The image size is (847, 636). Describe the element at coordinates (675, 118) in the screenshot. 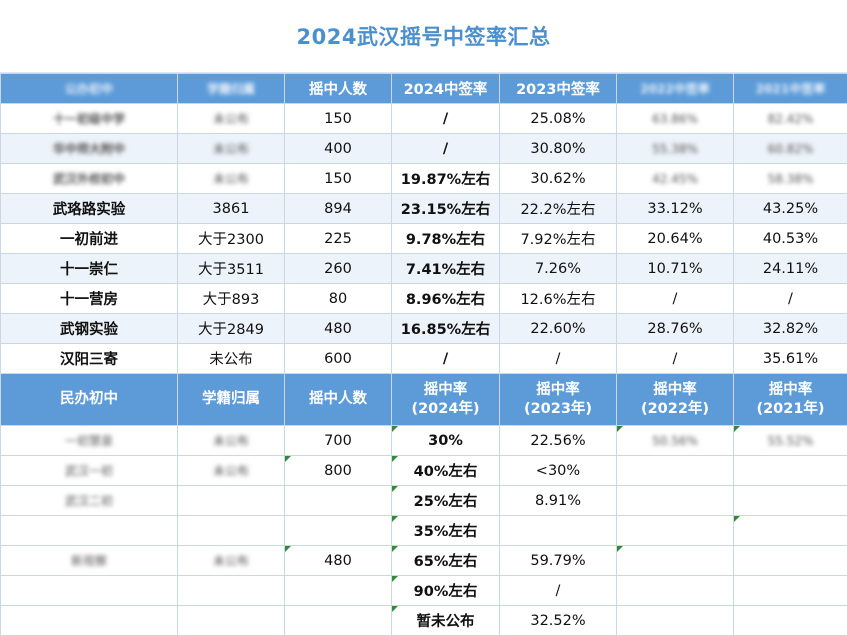

I see `rate-2022-cell: 63.86%` at that location.